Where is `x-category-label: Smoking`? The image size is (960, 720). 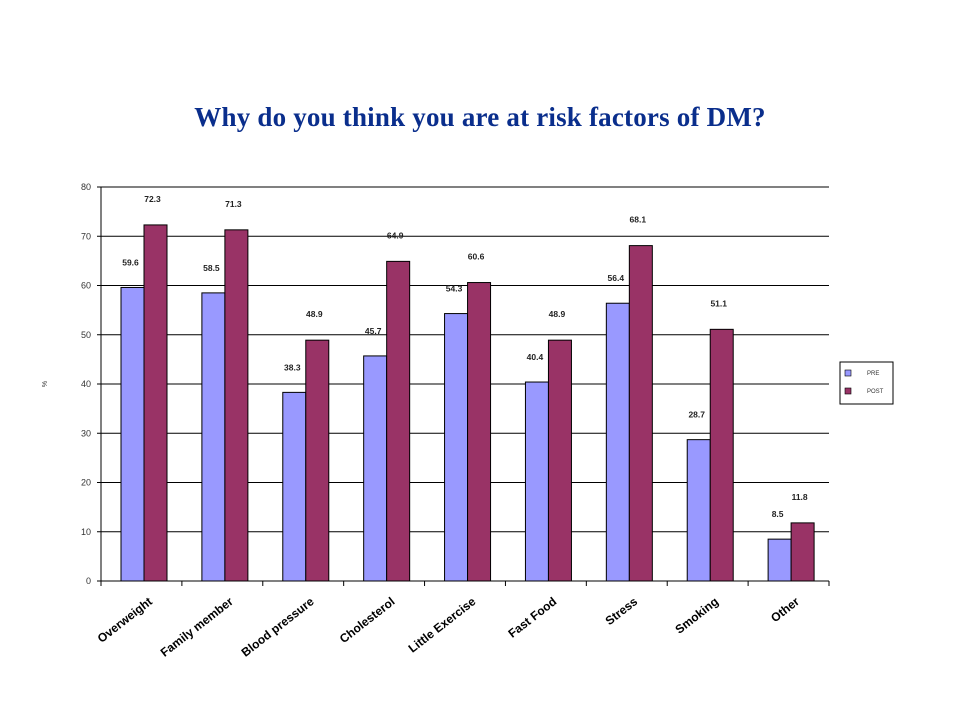 x-category-label: Smoking is located at coordinates (697, 615).